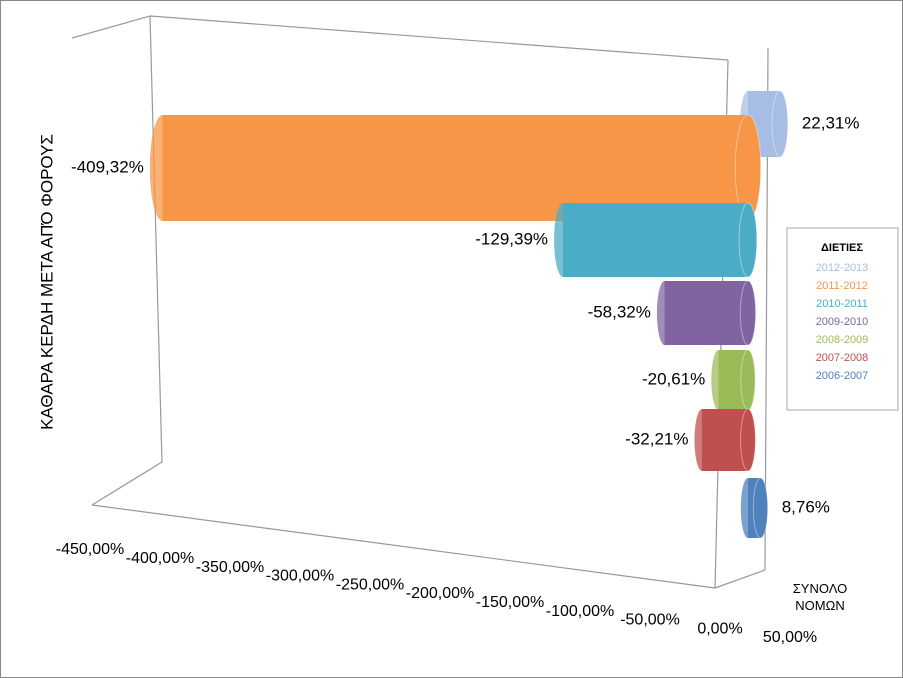 This screenshot has width=903, height=678. Describe the element at coordinates (160, 558) in the screenshot. I see `x-tick-label: -400,00%` at that location.